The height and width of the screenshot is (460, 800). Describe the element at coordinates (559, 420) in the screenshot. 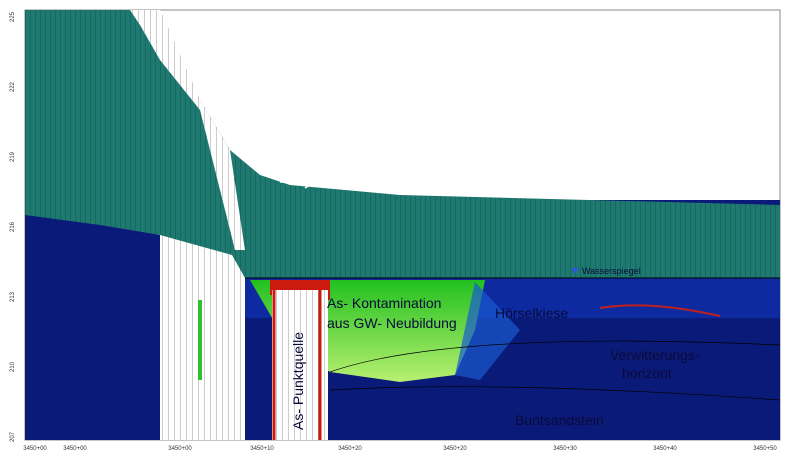

I see `label: Buntsandstein` at that location.